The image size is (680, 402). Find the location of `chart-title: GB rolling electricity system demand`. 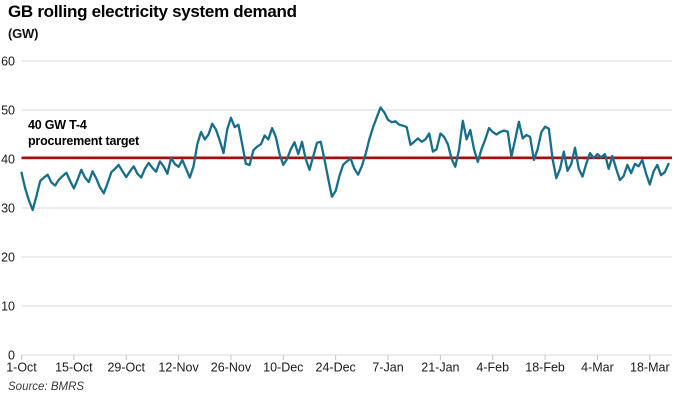

chart-title: GB rolling electricity system demand is located at coordinates (152, 11).